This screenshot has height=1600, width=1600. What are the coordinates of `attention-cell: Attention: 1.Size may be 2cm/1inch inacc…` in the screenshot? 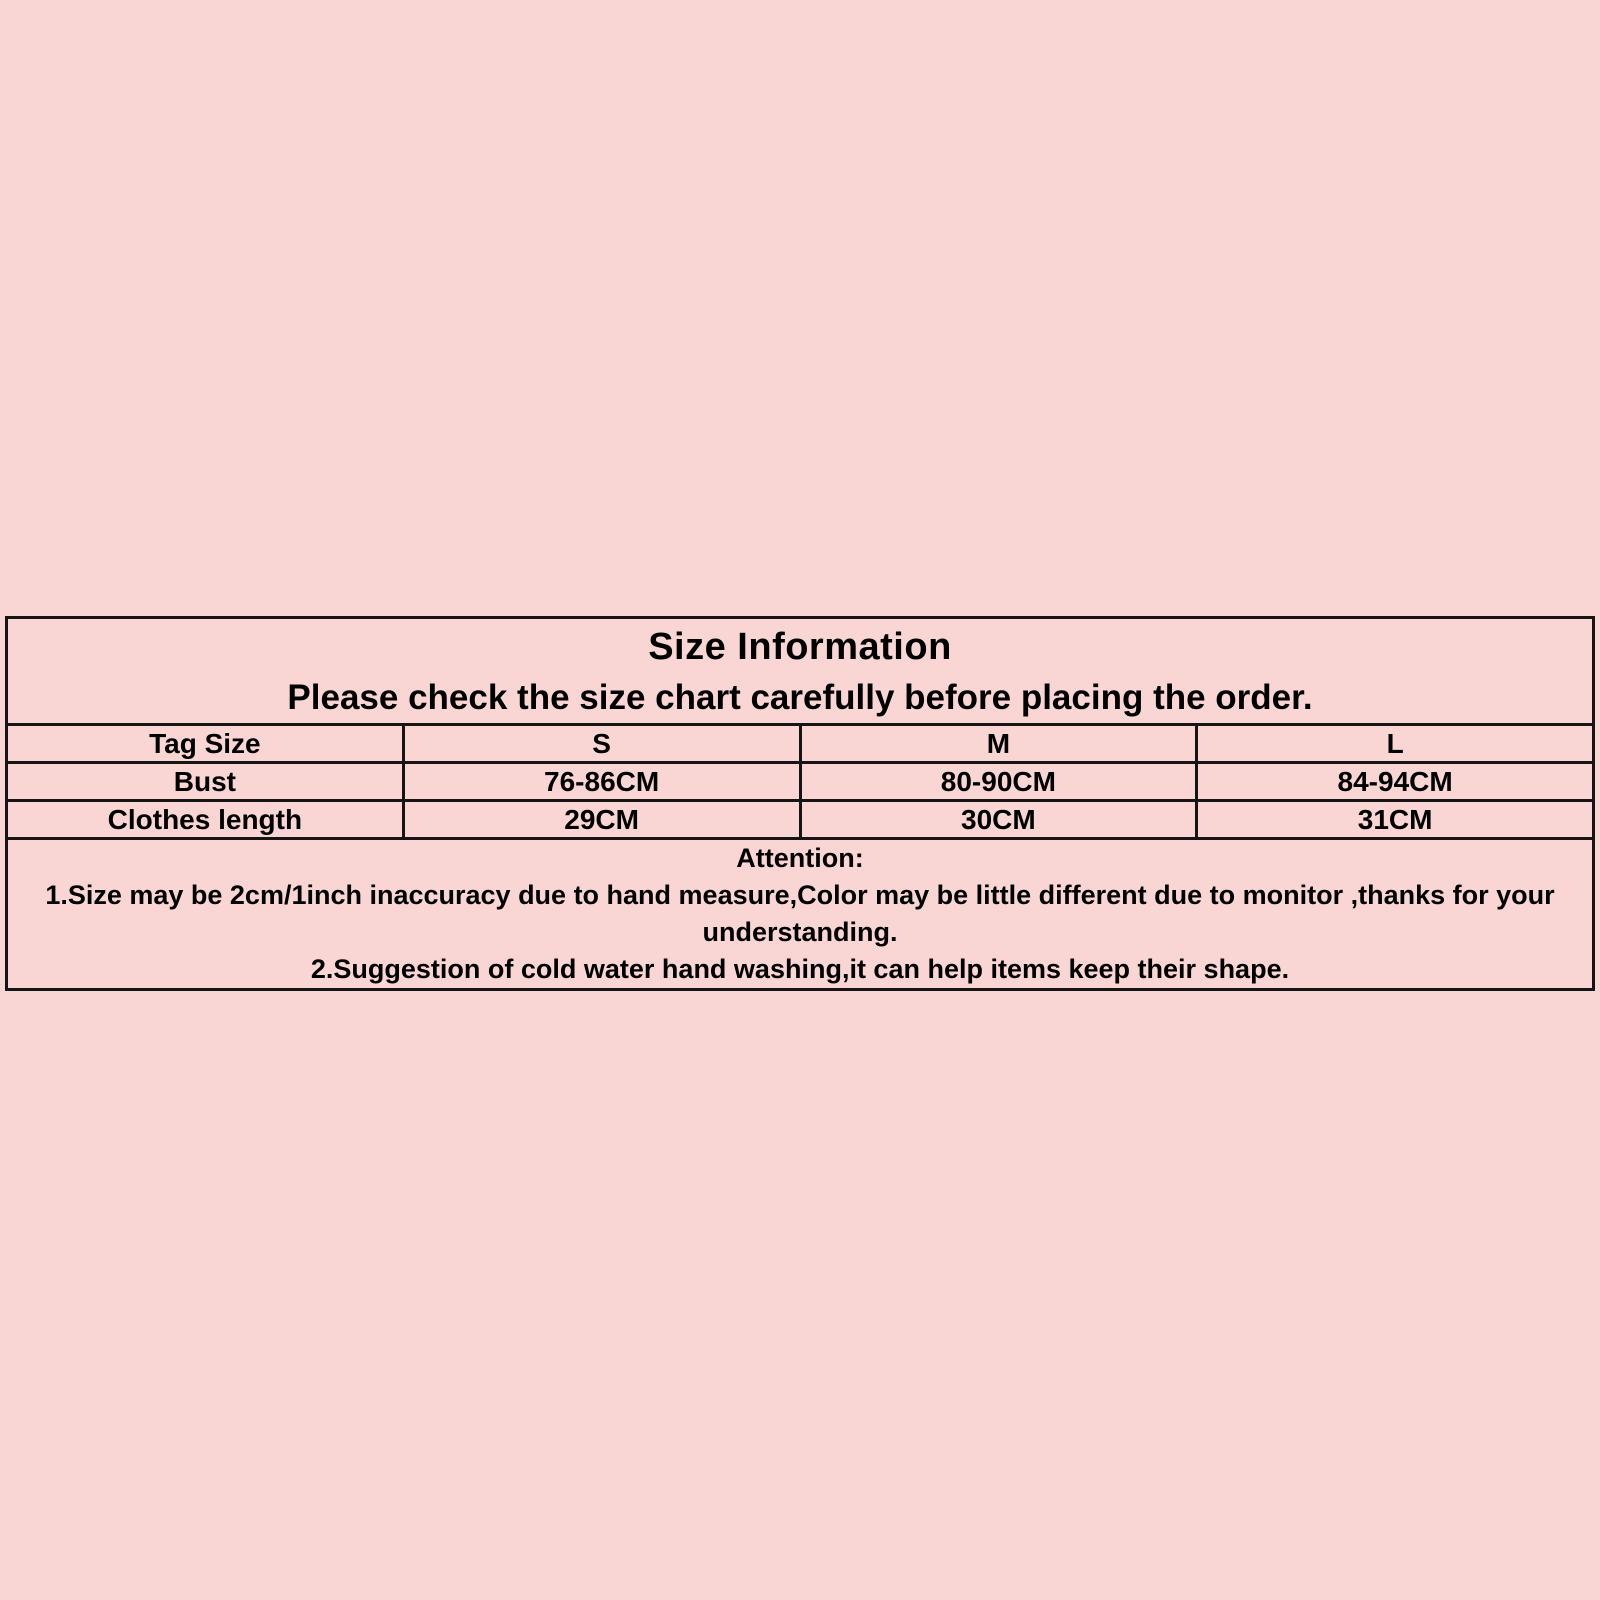 It's located at (800, 914).